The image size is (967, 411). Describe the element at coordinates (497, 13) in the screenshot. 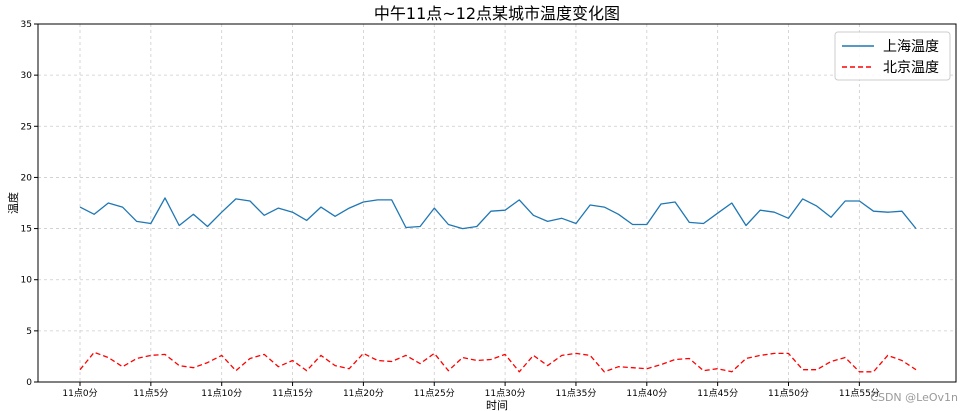

I see `chart-title: 中午11点~12点某城市温度变化图` at that location.